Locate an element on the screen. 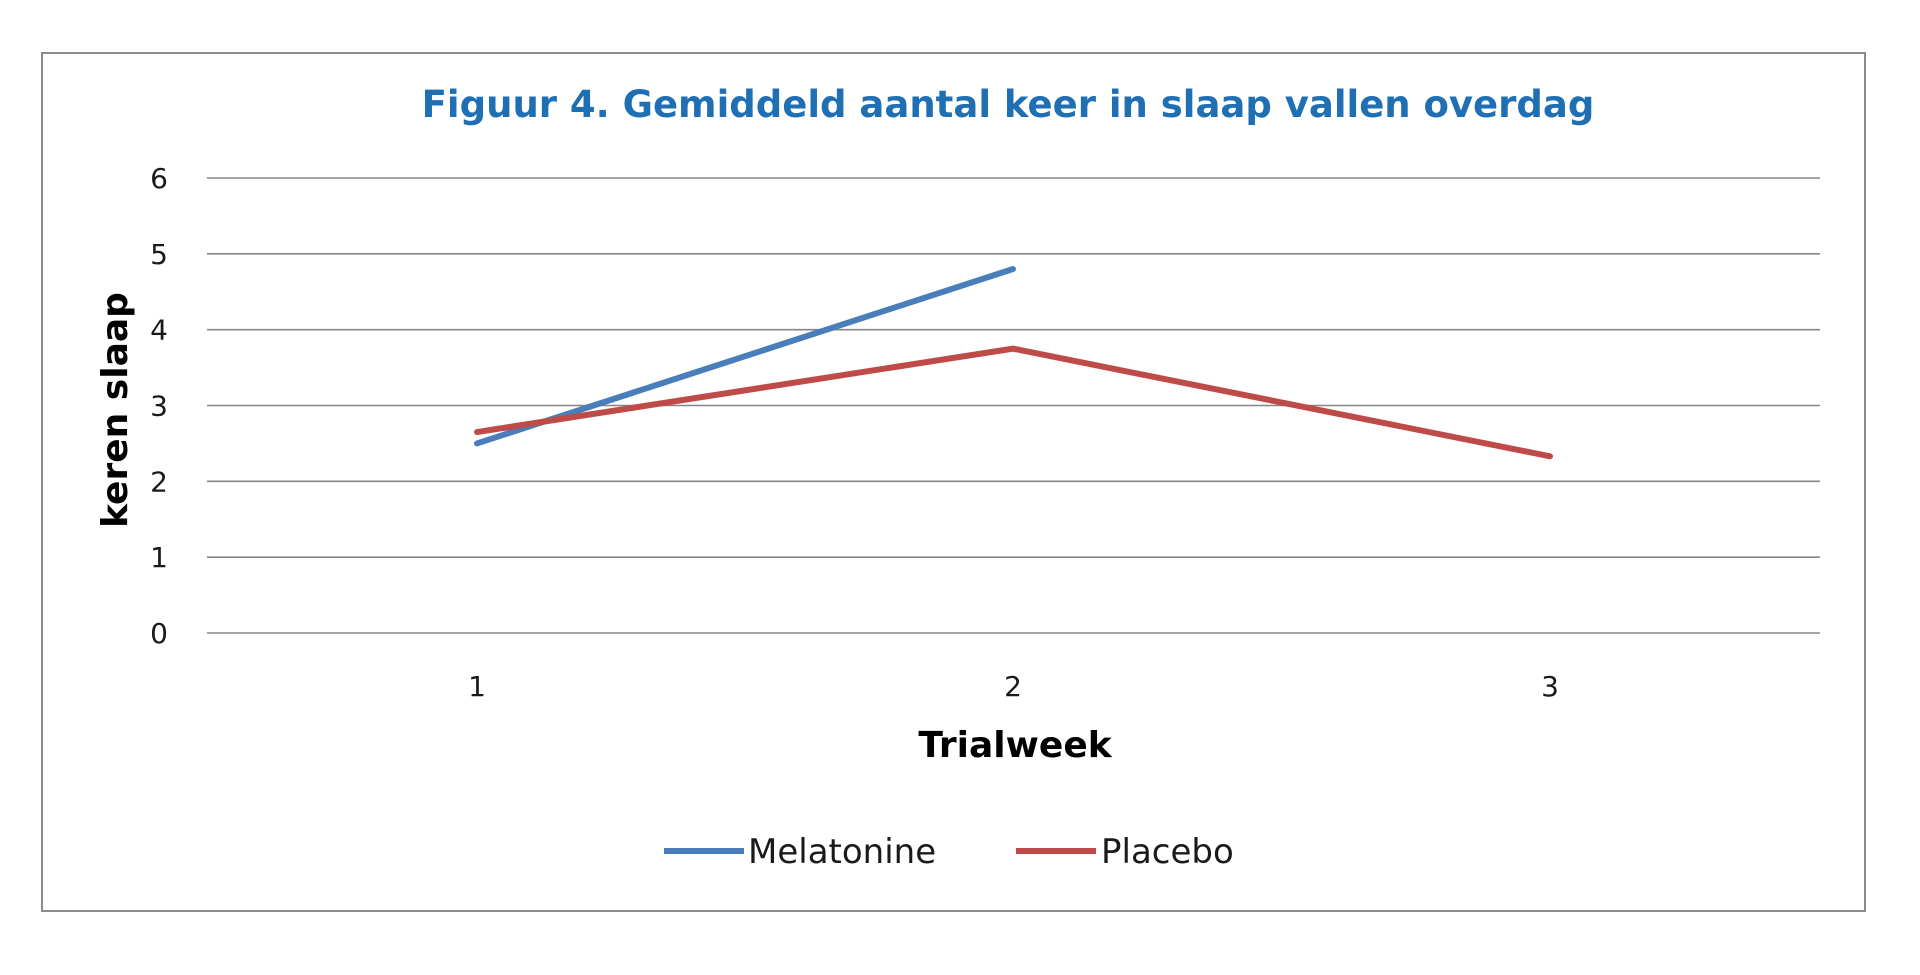 The image size is (1920, 975). y-axis-ticks: 0 1 2 3 4 5 6 is located at coordinates (159, 406).